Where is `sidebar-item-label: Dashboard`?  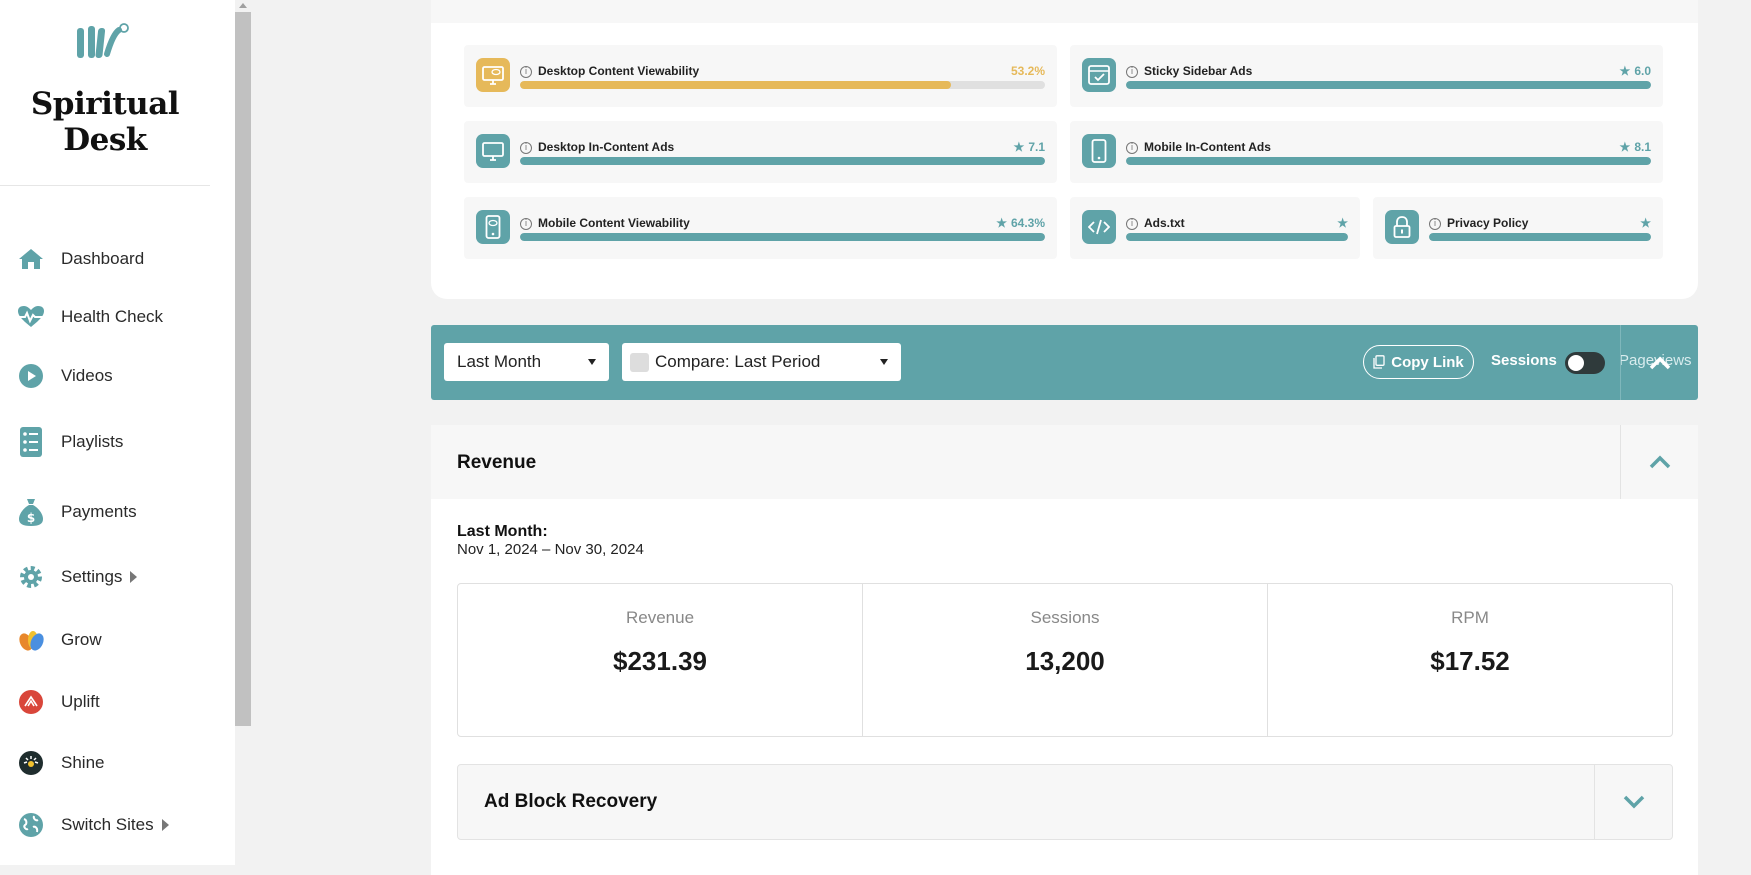 sidebar-item-label: Dashboard is located at coordinates (103, 258).